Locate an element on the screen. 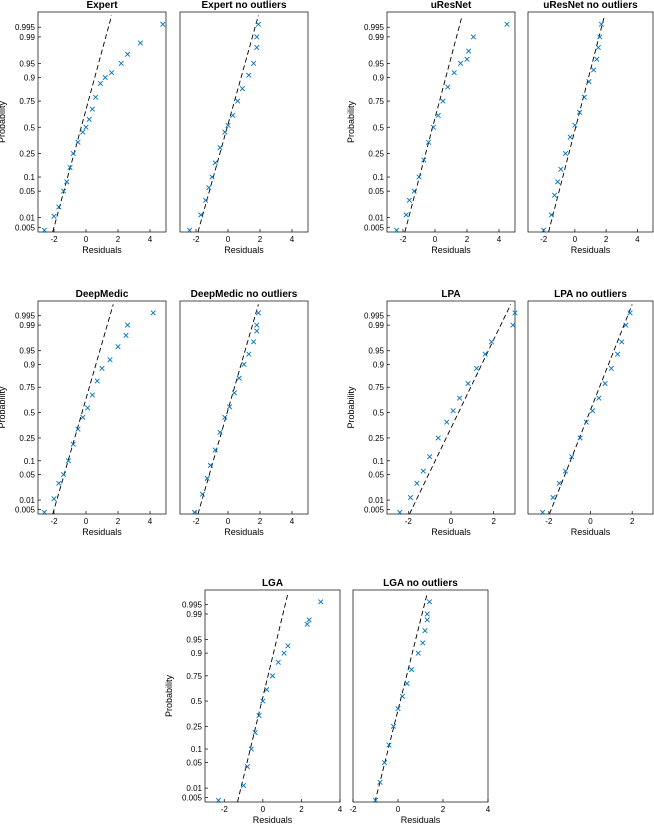 This screenshot has width=654, height=830. y-axis-label: Probability is located at coordinates (351, 121).